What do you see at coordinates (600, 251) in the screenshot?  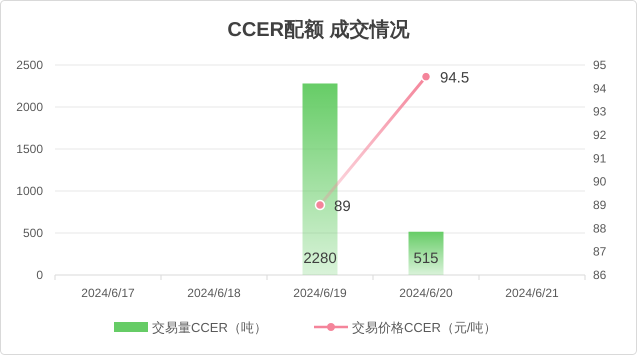 I see `y2-tick-label: 87` at bounding box center [600, 251].